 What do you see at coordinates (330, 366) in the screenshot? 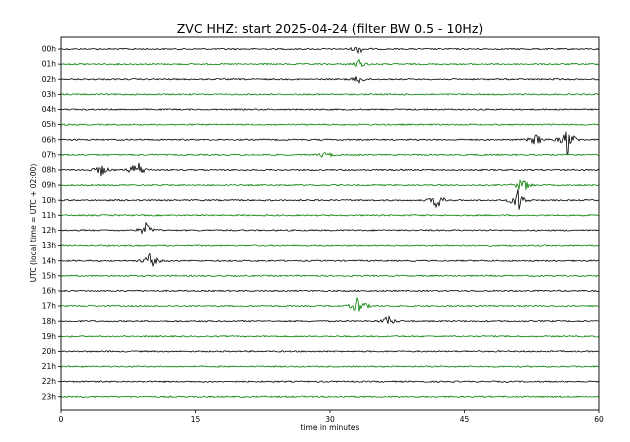
I see `trace-21h` at bounding box center [330, 366].